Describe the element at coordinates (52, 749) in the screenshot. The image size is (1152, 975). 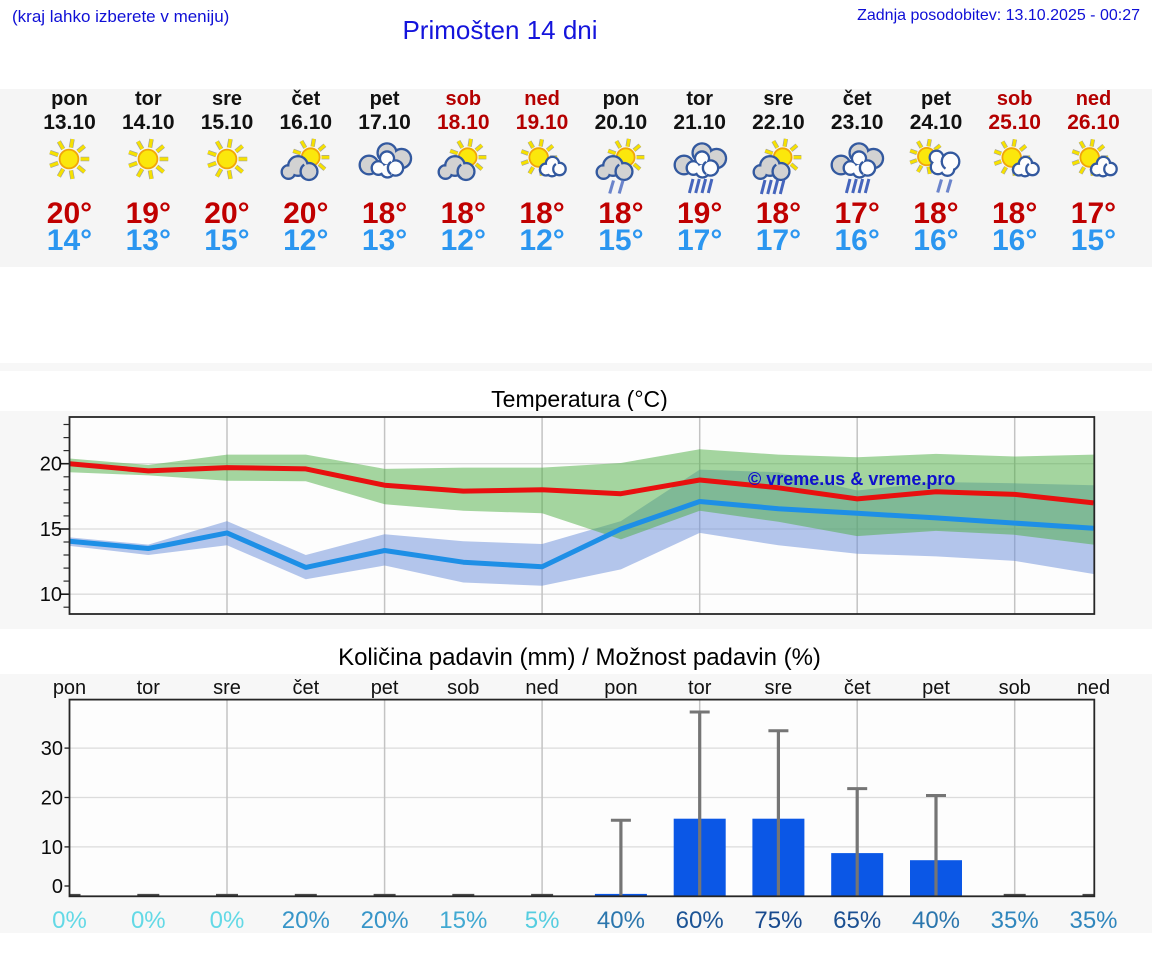
I see `svg-text: 30` at that location.